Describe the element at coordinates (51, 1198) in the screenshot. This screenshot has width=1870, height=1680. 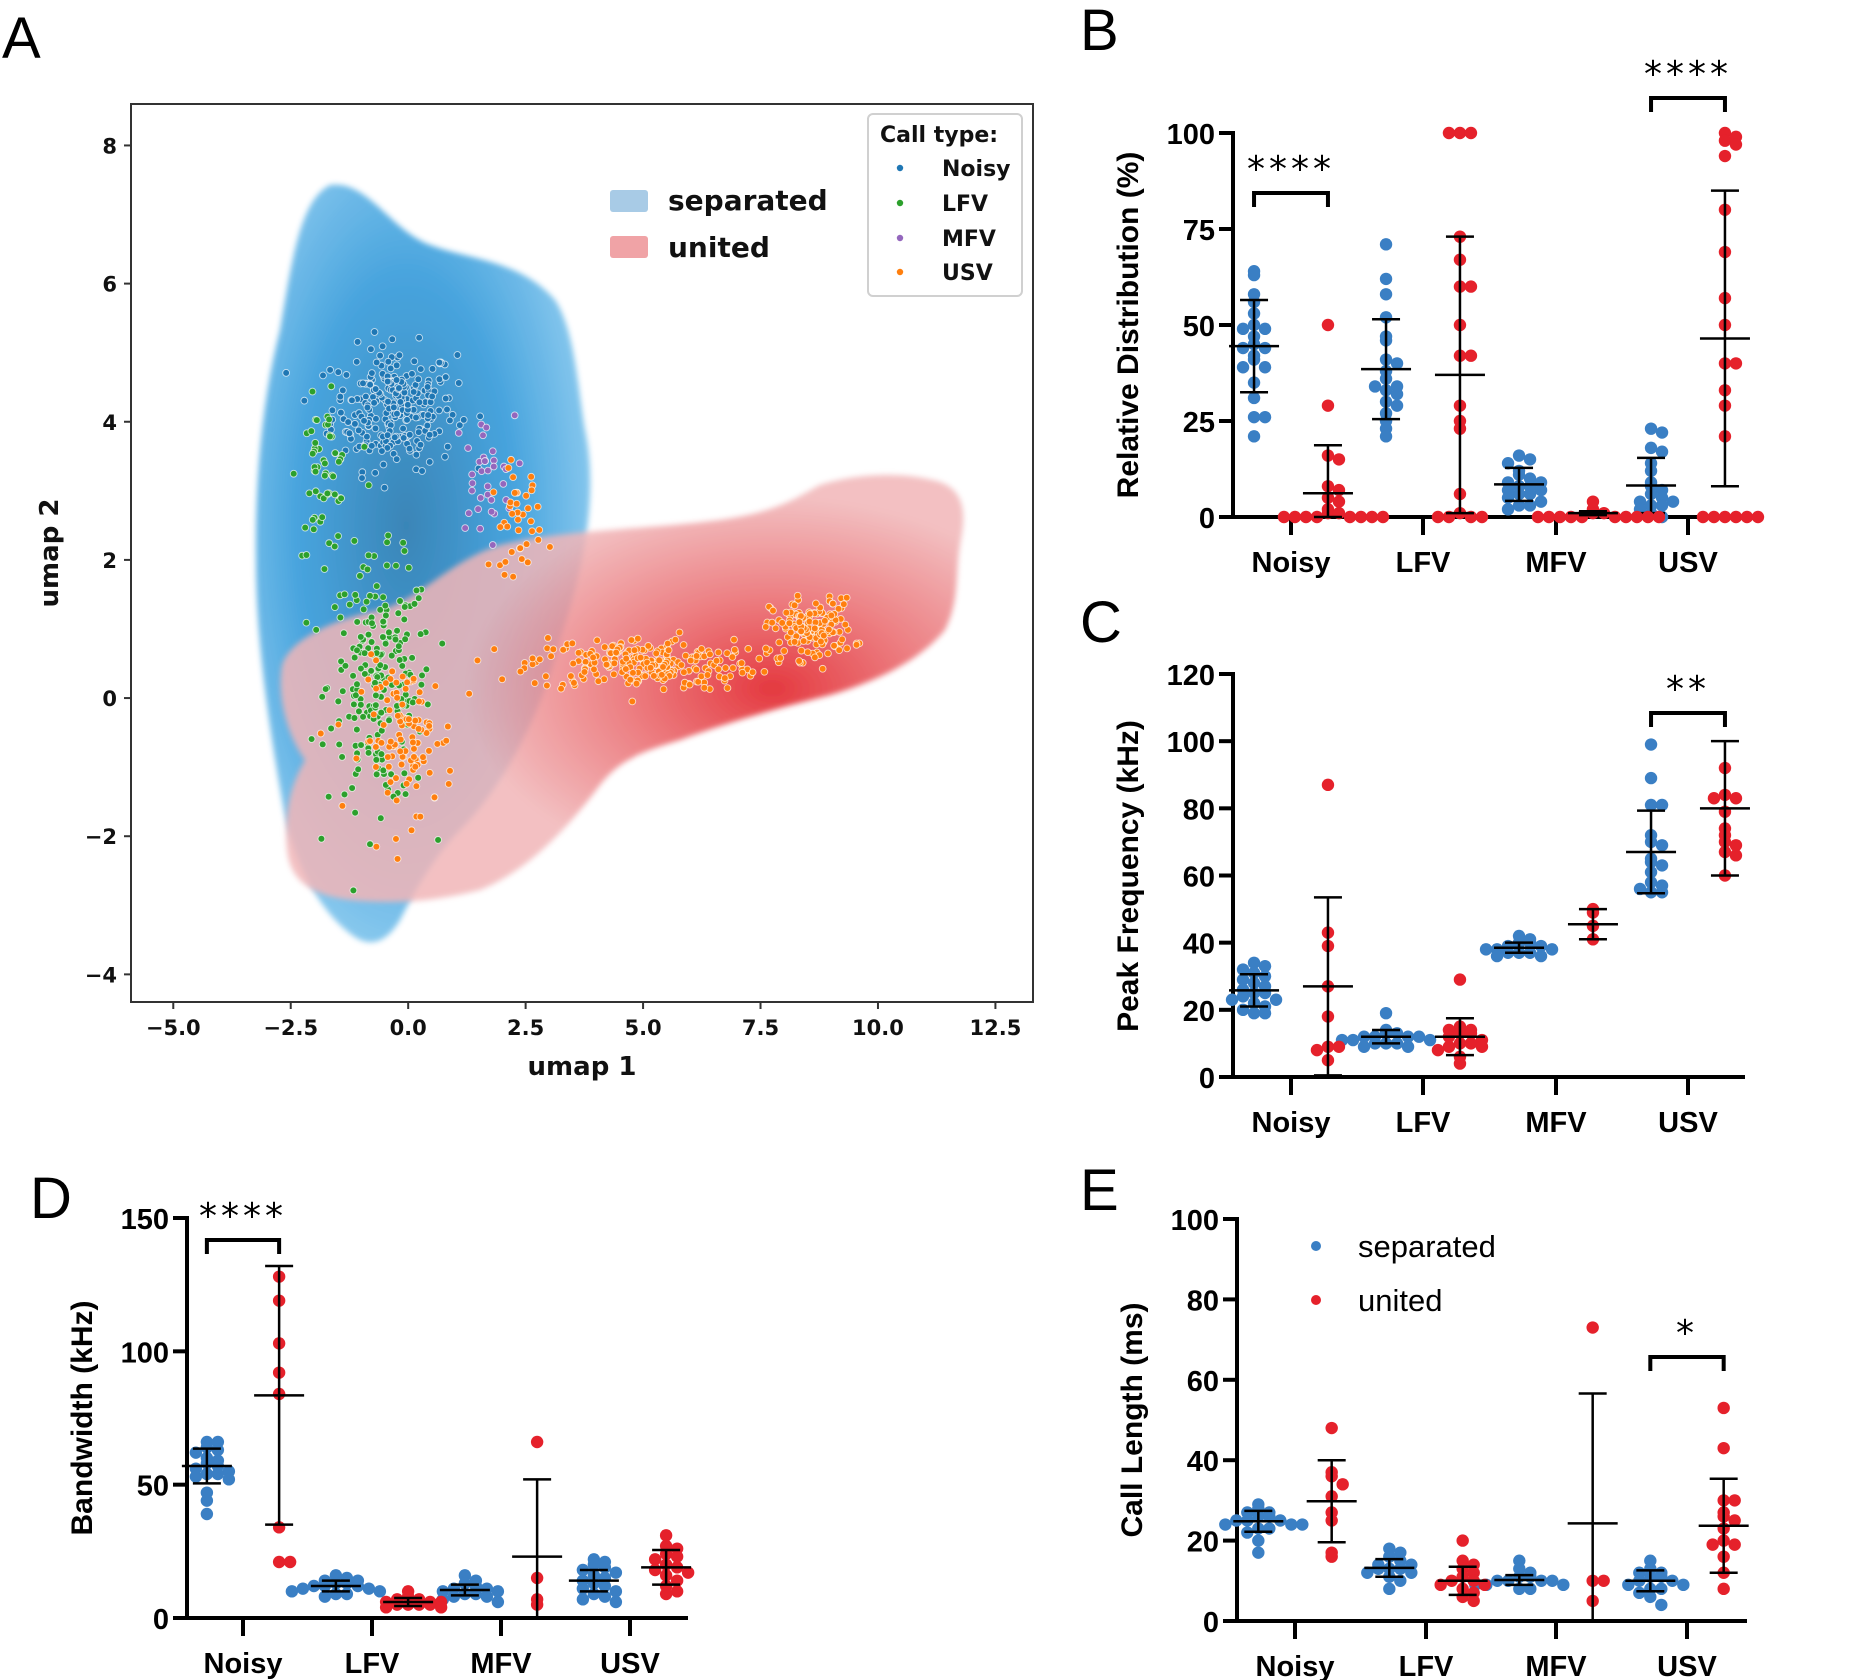
I see `panel-letter-d: D` at that location.